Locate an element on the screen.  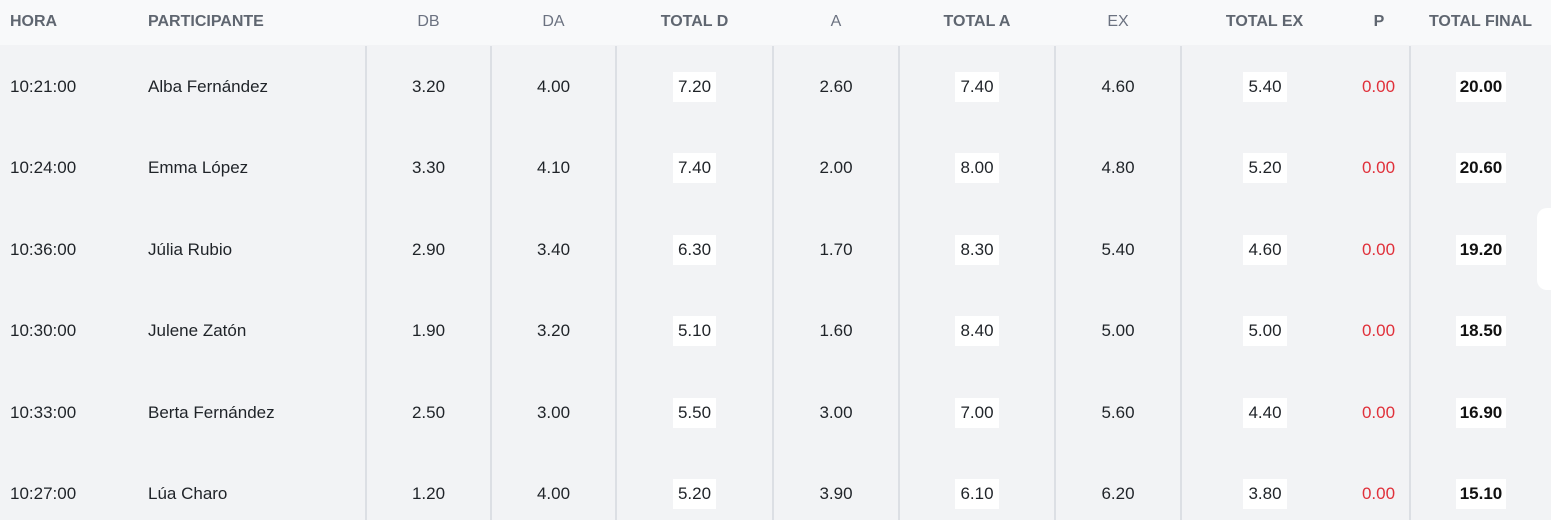
total-d-value: 7.40 is located at coordinates (694, 168).